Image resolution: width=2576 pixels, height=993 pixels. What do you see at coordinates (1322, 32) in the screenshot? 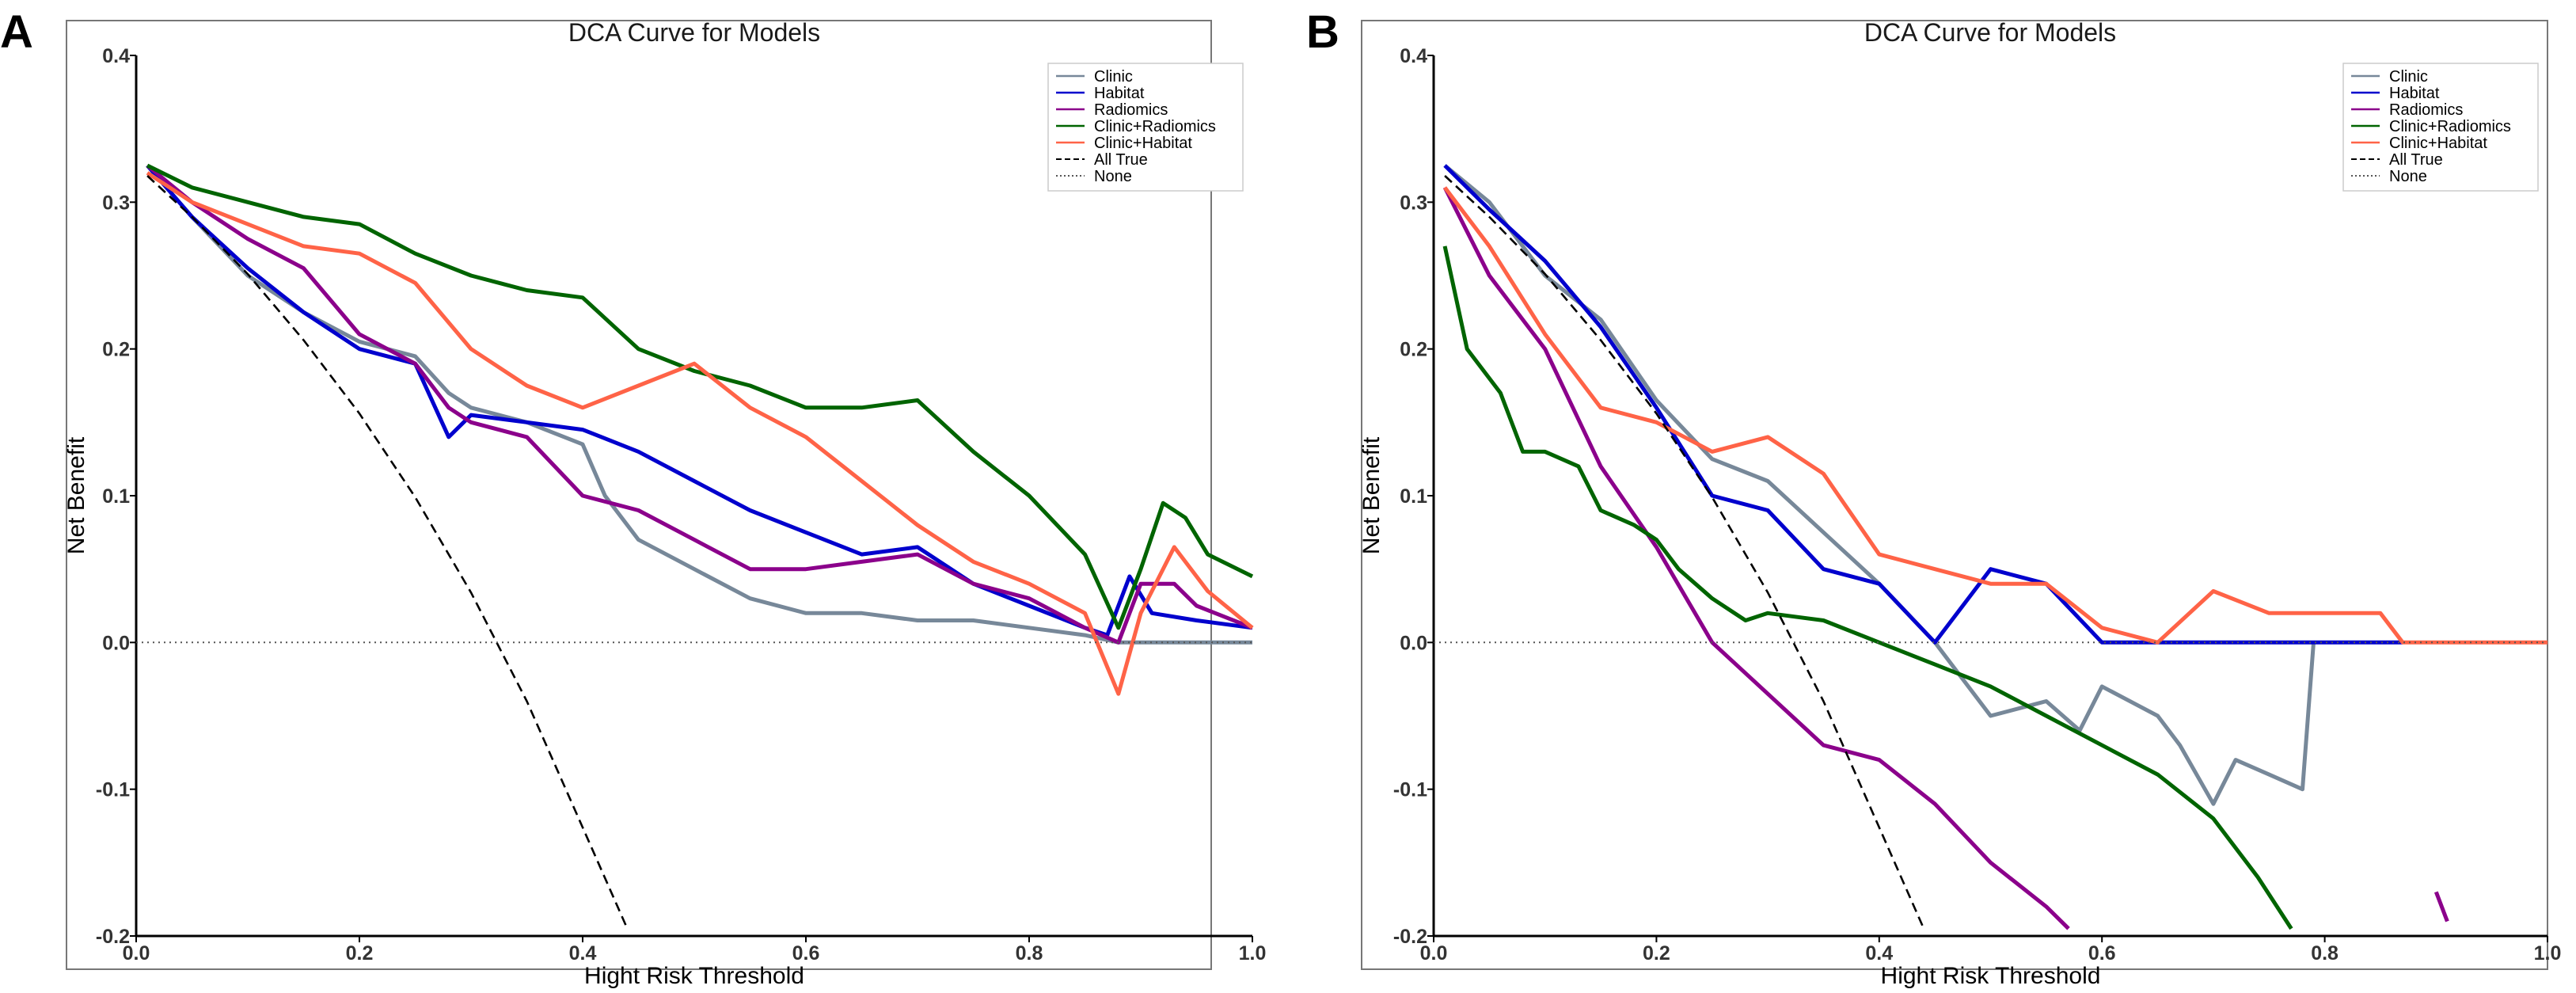
I see `panel-label: B` at bounding box center [1322, 32].